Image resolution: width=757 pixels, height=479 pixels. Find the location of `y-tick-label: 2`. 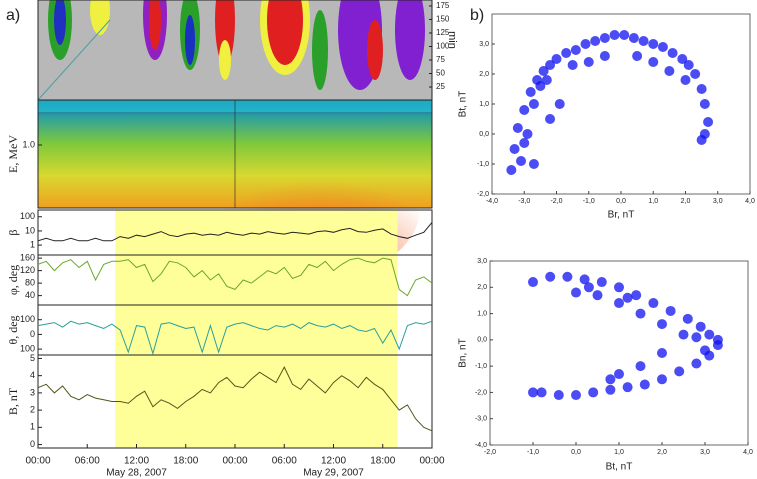

y-tick-label: 2 is located at coordinates (32, 409).